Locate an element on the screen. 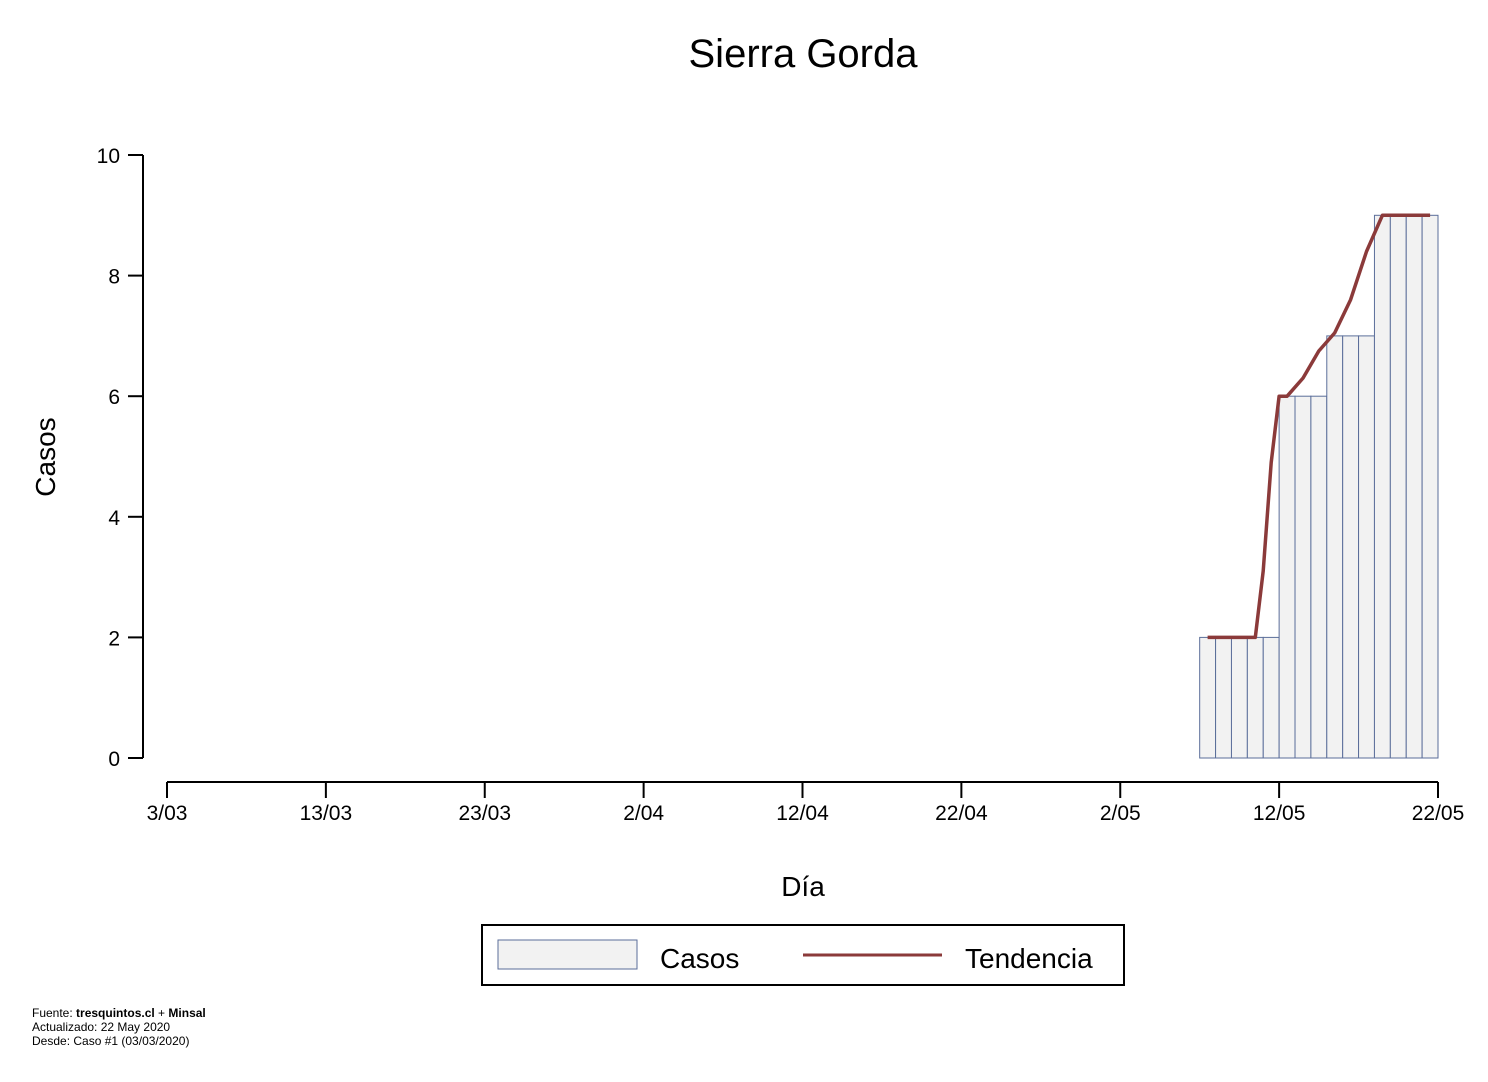  x-tick-label: 12/04 is located at coordinates (802, 813).